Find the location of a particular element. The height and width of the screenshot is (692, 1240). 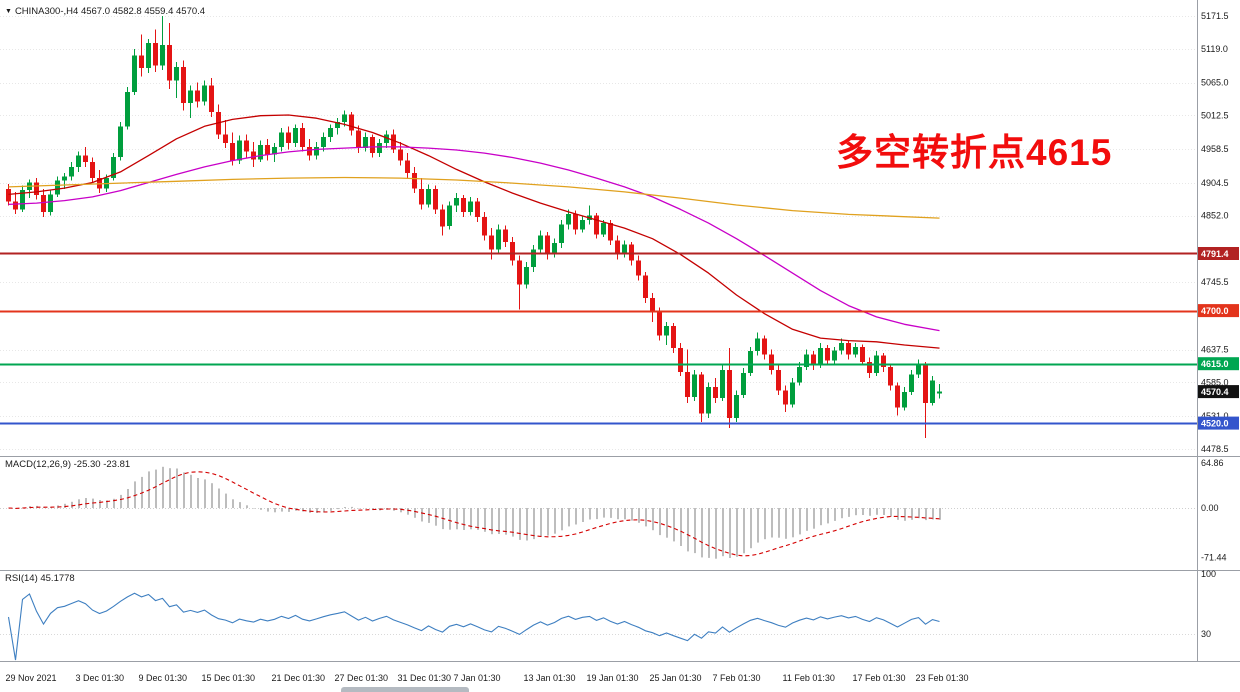

price-axis-label: 4531.0 is located at coordinates (1215, 416).